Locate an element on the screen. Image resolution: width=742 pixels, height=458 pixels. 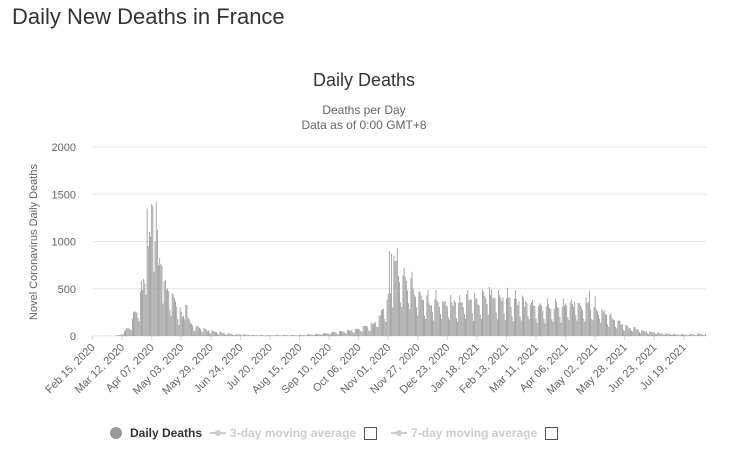
legend-label-7-day-average: 7-day moving average is located at coordinates (474, 433).